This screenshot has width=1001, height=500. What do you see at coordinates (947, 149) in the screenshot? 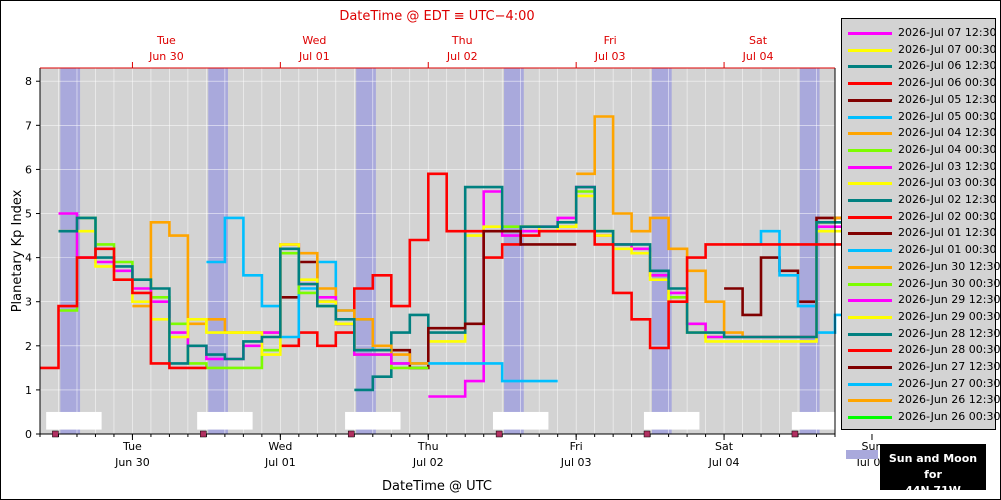
I see `legend-label: 2026-Jul 04 00:30` at bounding box center [947, 149].